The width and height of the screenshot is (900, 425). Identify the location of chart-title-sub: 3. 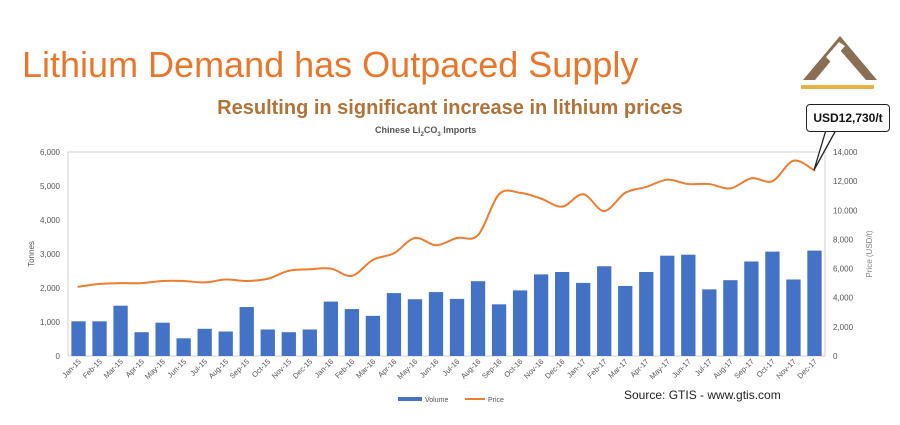
(439, 134).